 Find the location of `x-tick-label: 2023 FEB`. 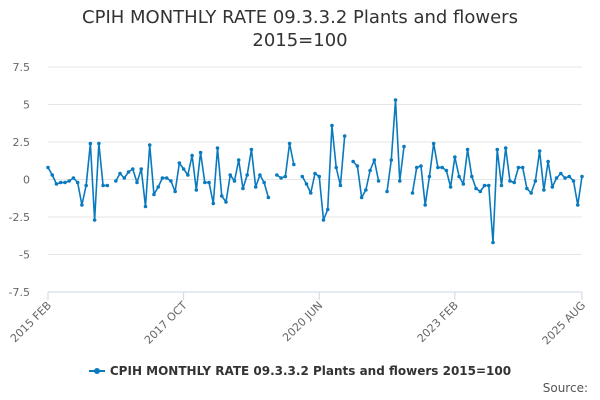

x-tick-label: 2023 FEB is located at coordinates (438, 322).